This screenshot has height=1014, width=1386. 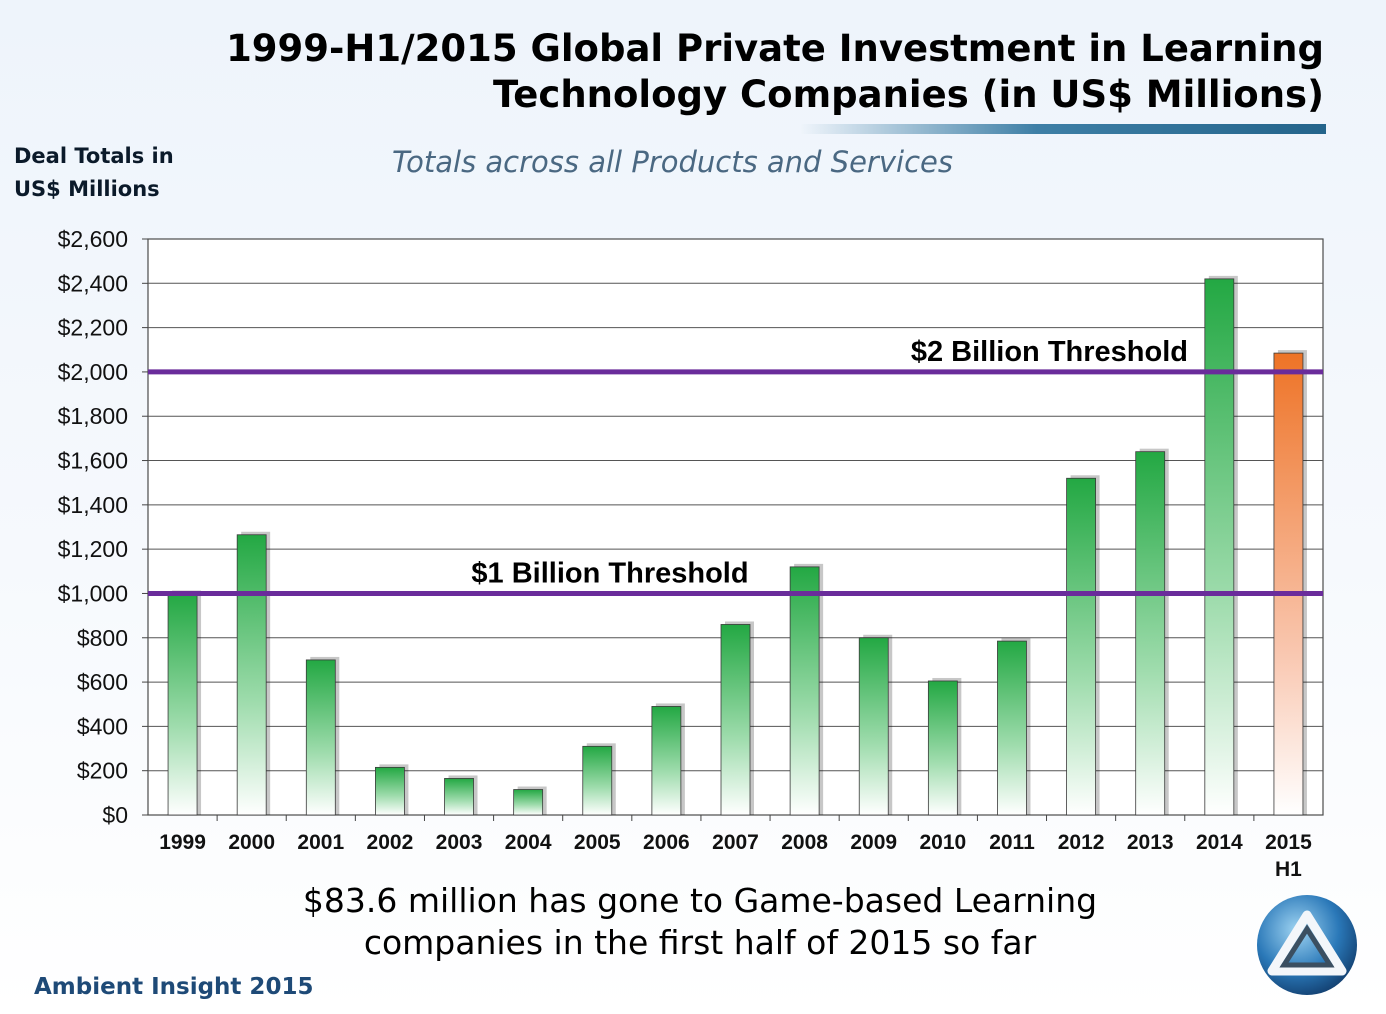 What do you see at coordinates (390, 842) in the screenshot?
I see `x-tick-label: 2002` at bounding box center [390, 842].